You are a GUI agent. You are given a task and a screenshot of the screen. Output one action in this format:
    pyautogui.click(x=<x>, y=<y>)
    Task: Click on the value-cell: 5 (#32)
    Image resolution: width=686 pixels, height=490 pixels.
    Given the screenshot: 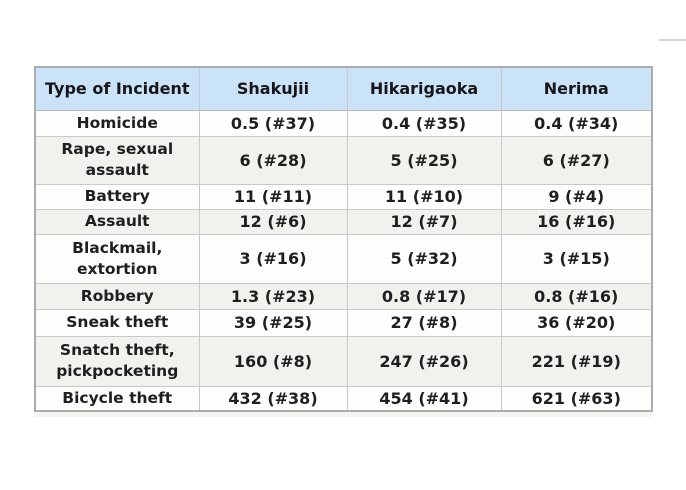 What is the action you would take?
    pyautogui.click(x=424, y=258)
    